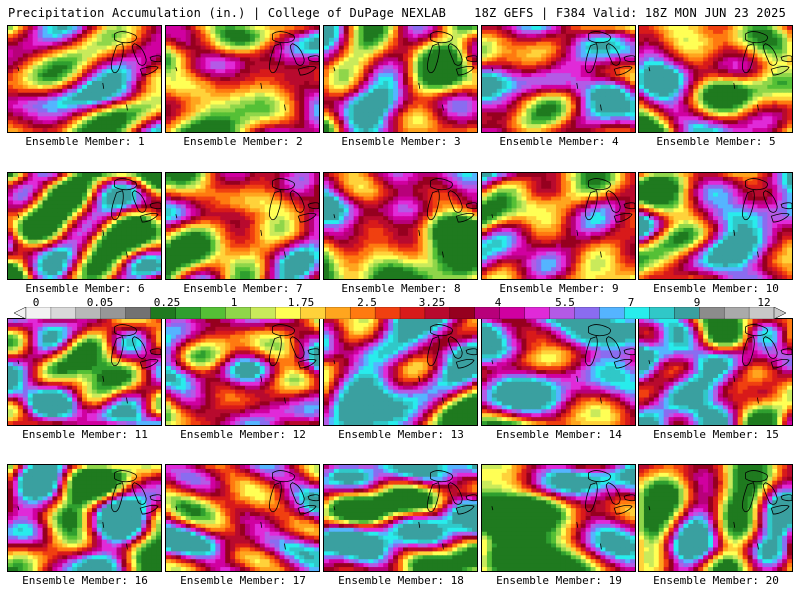 The image size is (800, 600). What do you see at coordinates (716, 580) in the screenshot?
I see `ensemble-member-label: Ensemble Member: 20` at bounding box center [716, 580].